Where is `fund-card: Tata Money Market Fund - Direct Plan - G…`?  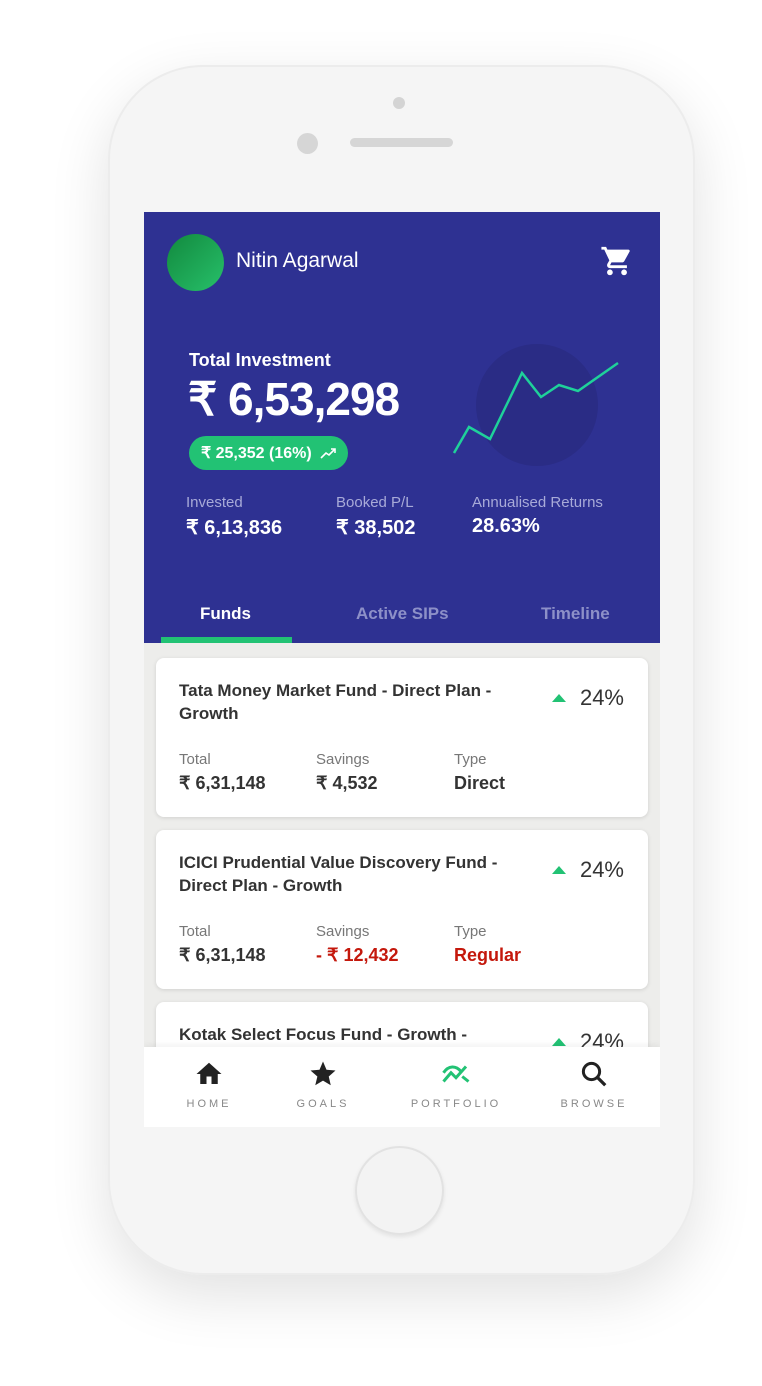 fund-card: Tata Money Market Fund - Direct Plan - G… is located at coordinates (402, 737).